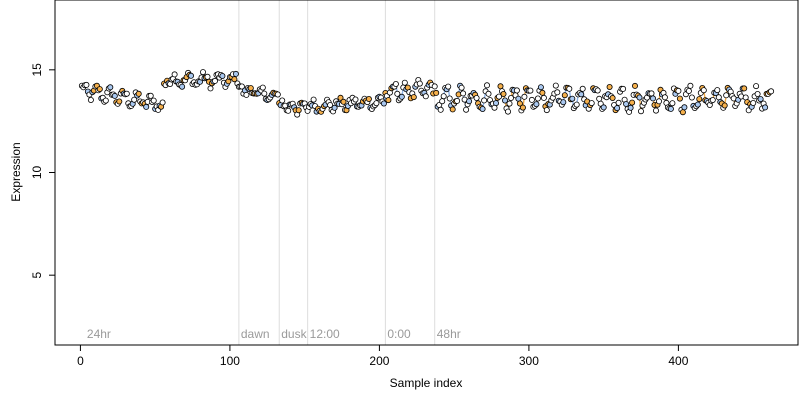 This screenshot has width=800, height=400. Describe the element at coordinates (99, 334) in the screenshot. I see `annotation-label: 24hr` at that location.